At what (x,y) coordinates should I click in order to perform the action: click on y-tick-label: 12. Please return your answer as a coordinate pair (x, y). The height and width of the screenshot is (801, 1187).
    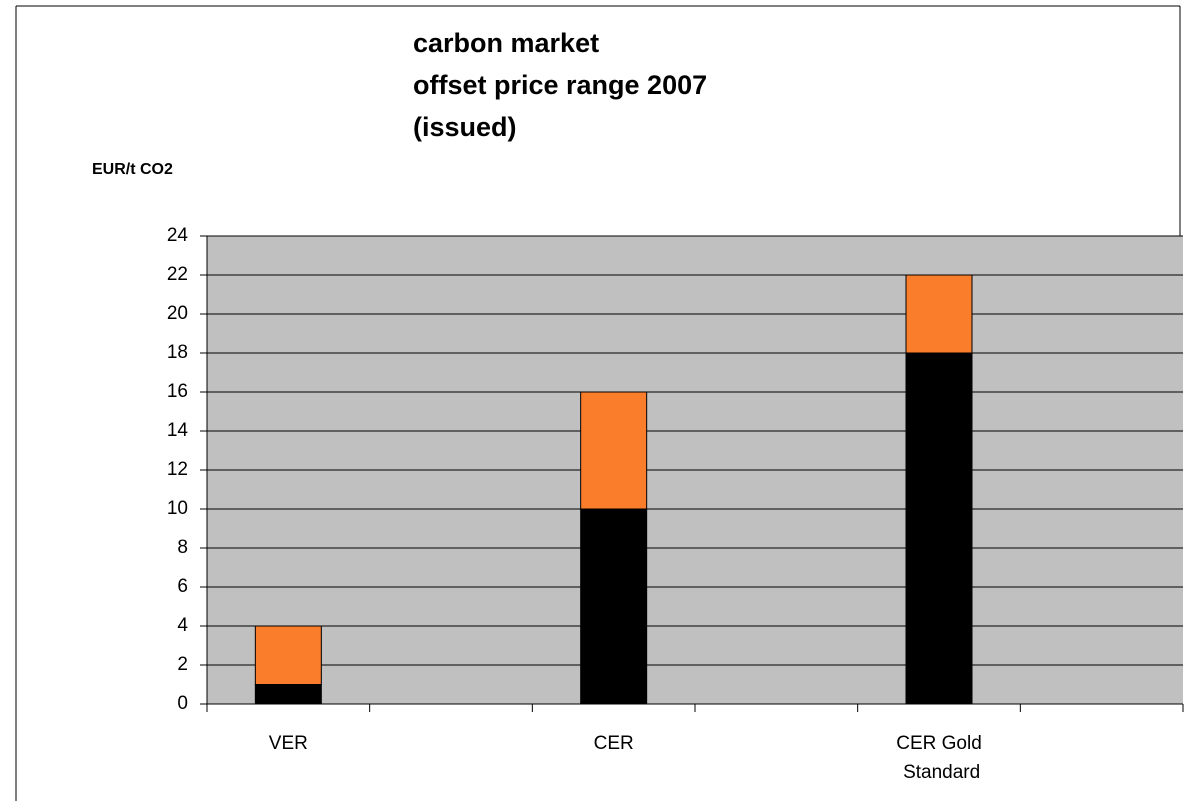
    Looking at the image, I should click on (177, 469).